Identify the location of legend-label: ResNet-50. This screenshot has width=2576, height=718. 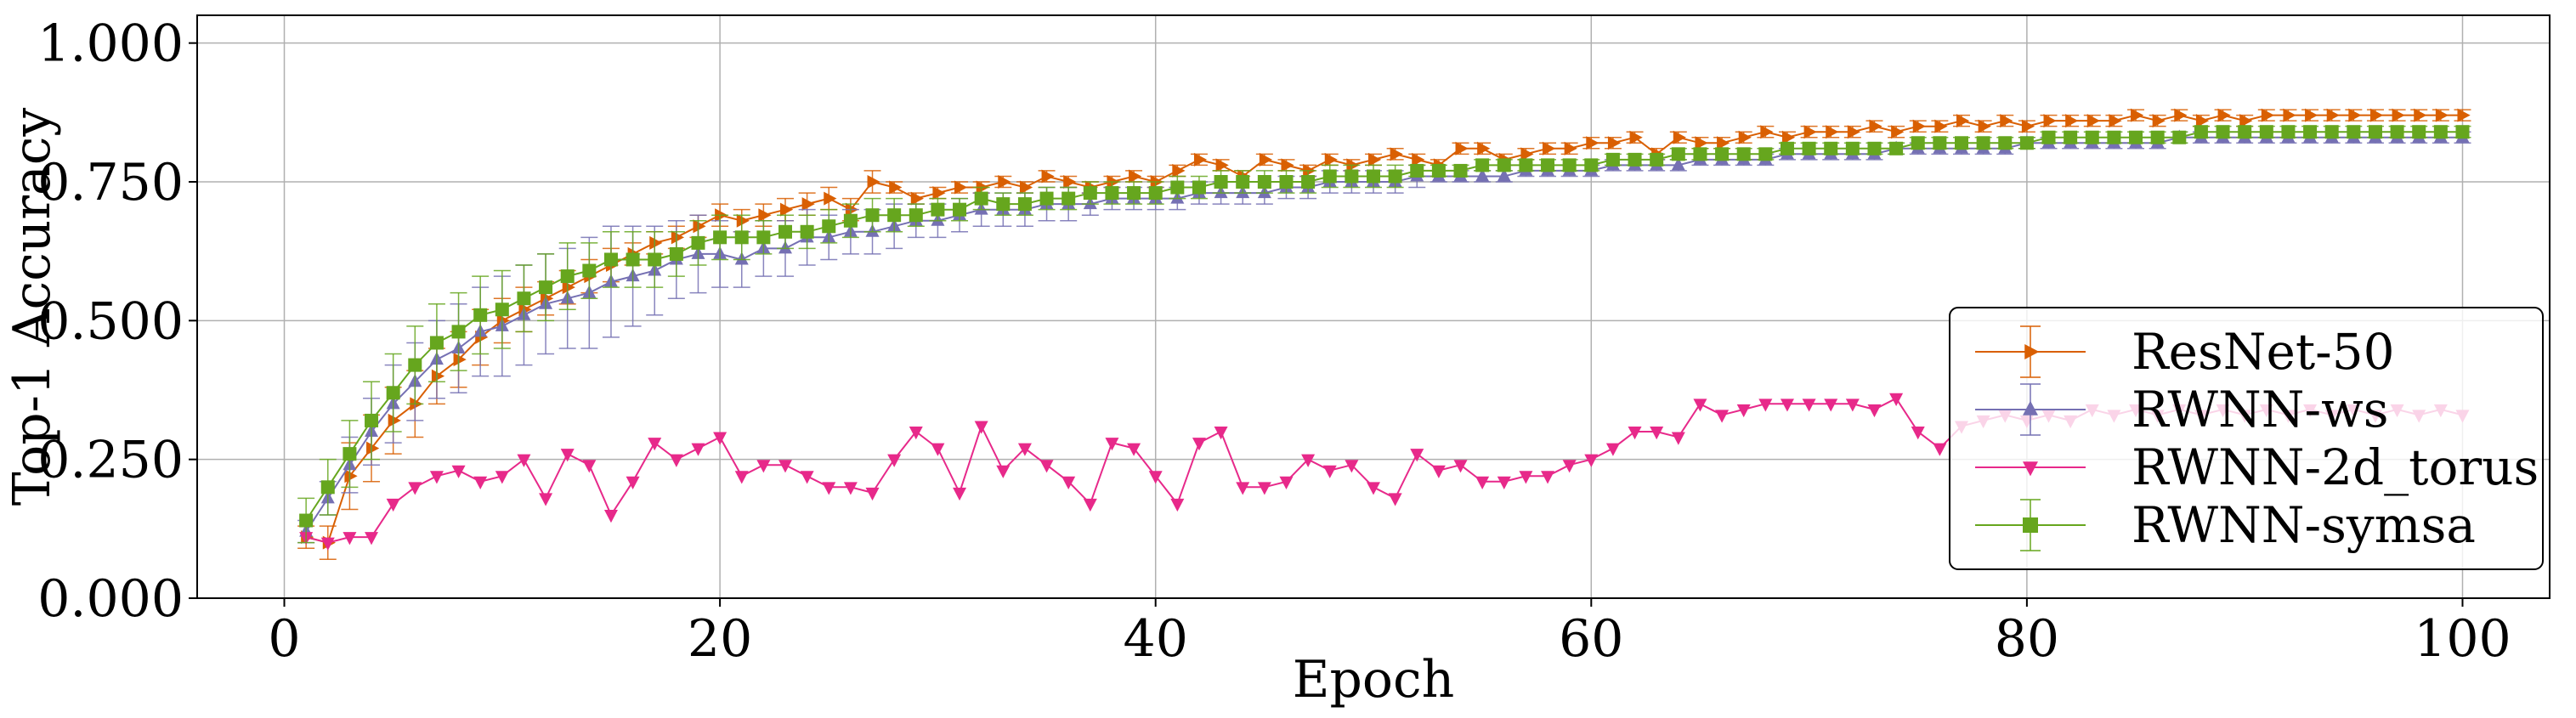
(2263, 352).